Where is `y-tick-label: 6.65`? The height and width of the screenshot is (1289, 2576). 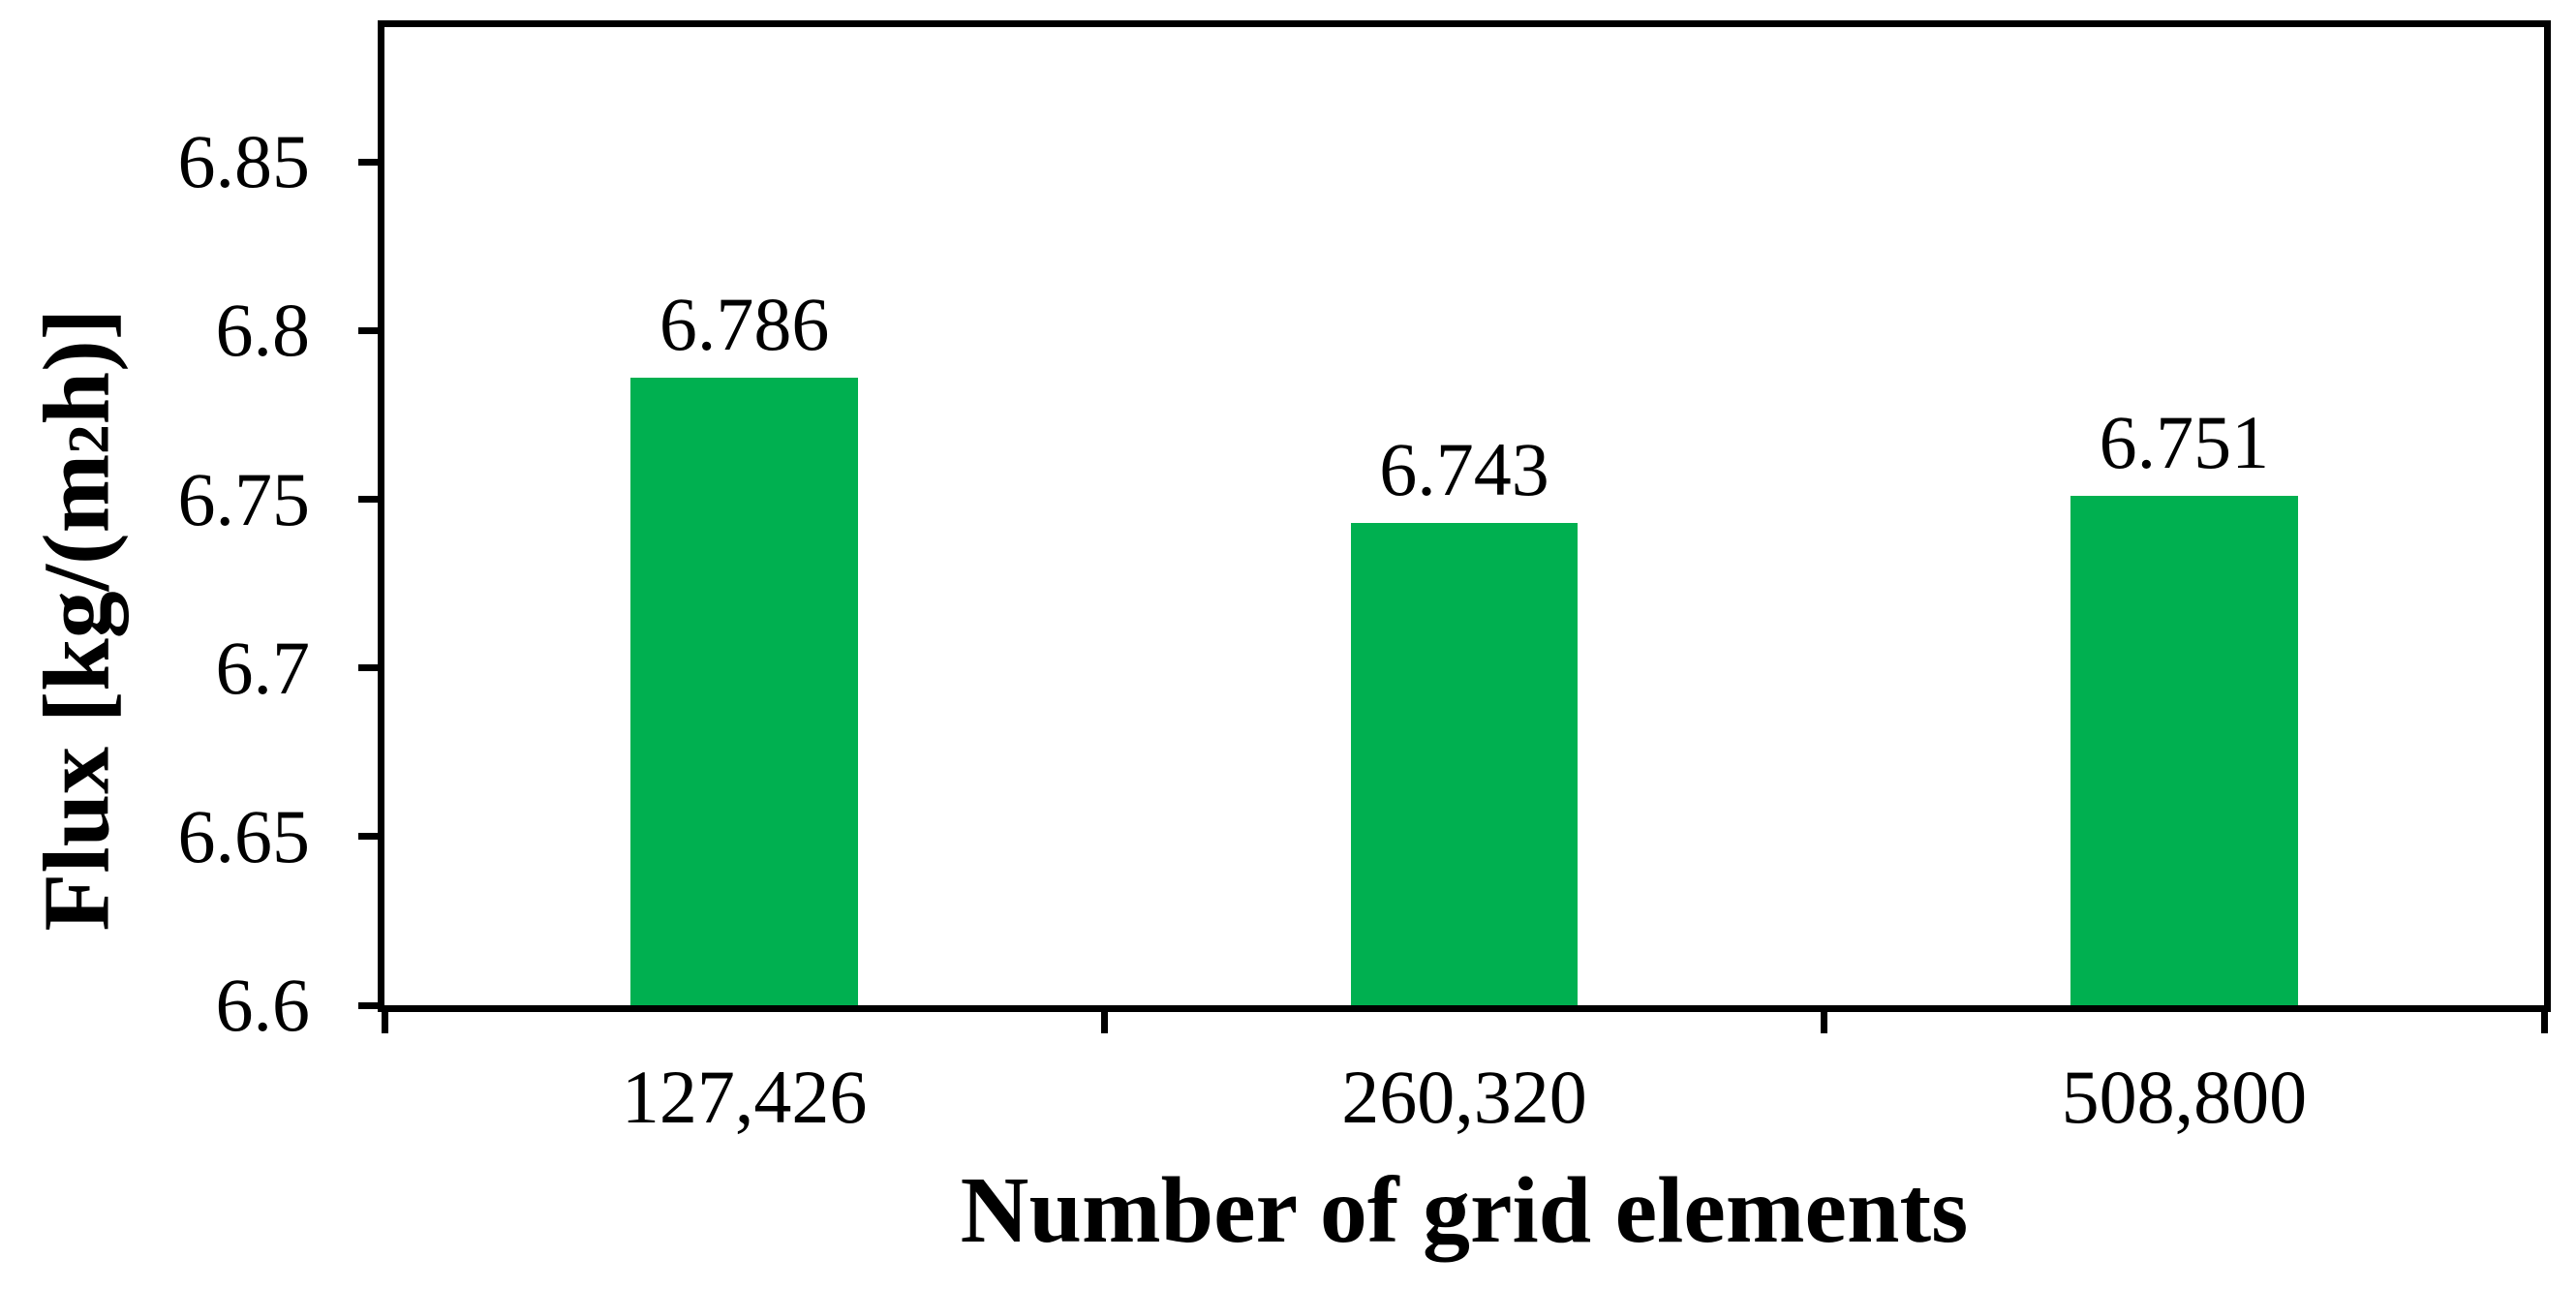 y-tick-label: 6.65 is located at coordinates (244, 835).